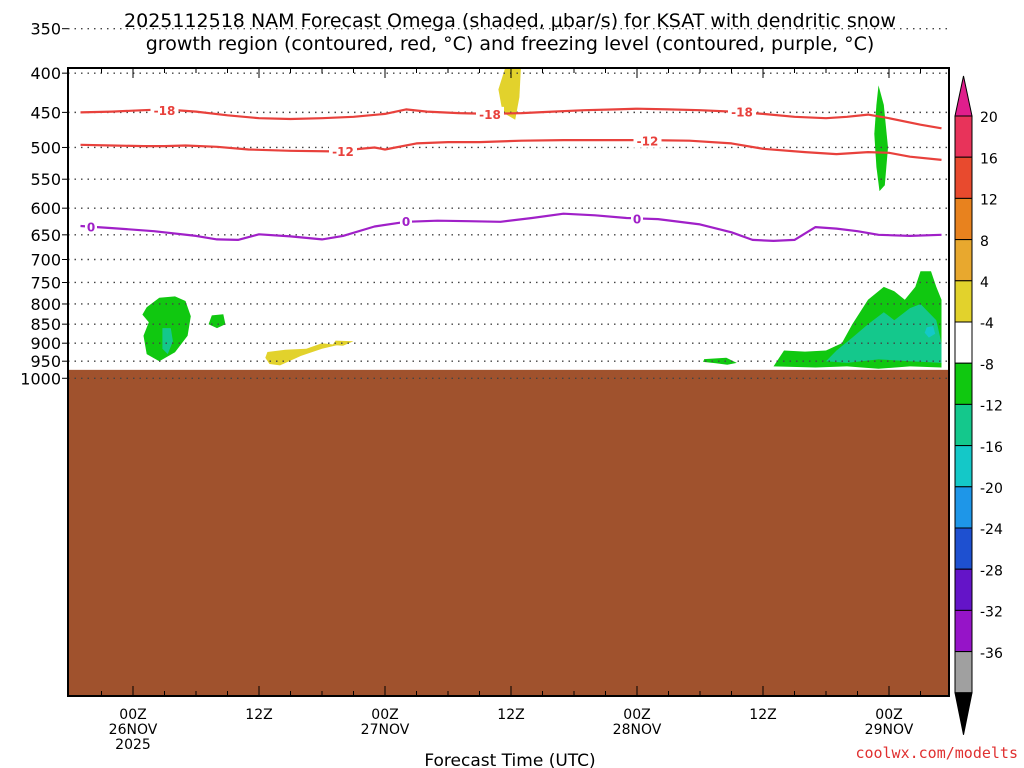 This screenshot has height=768, width=1024. I want to click on contour-label-0: -18, so click(165, 111).